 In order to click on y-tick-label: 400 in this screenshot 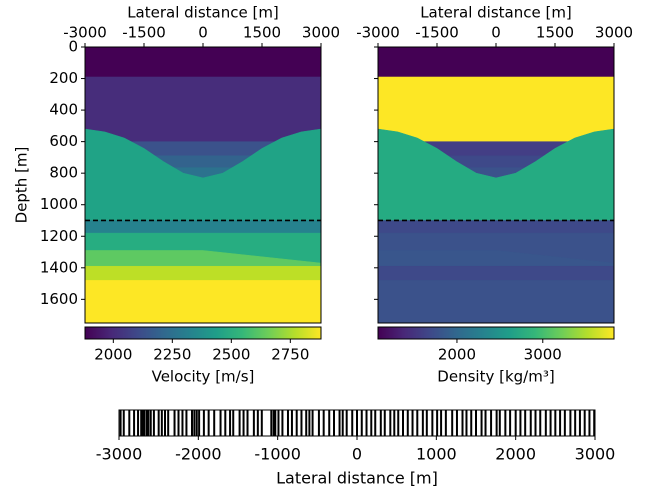, I will do `click(63, 110)`.